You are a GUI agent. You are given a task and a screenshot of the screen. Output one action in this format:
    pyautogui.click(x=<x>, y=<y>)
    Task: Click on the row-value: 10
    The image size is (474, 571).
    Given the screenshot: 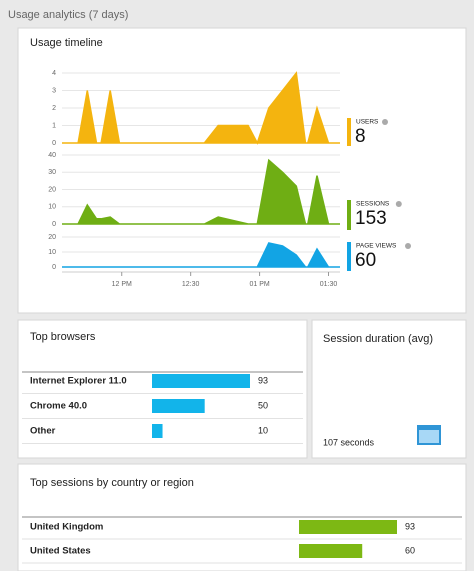 What is the action you would take?
    pyautogui.click(x=263, y=430)
    